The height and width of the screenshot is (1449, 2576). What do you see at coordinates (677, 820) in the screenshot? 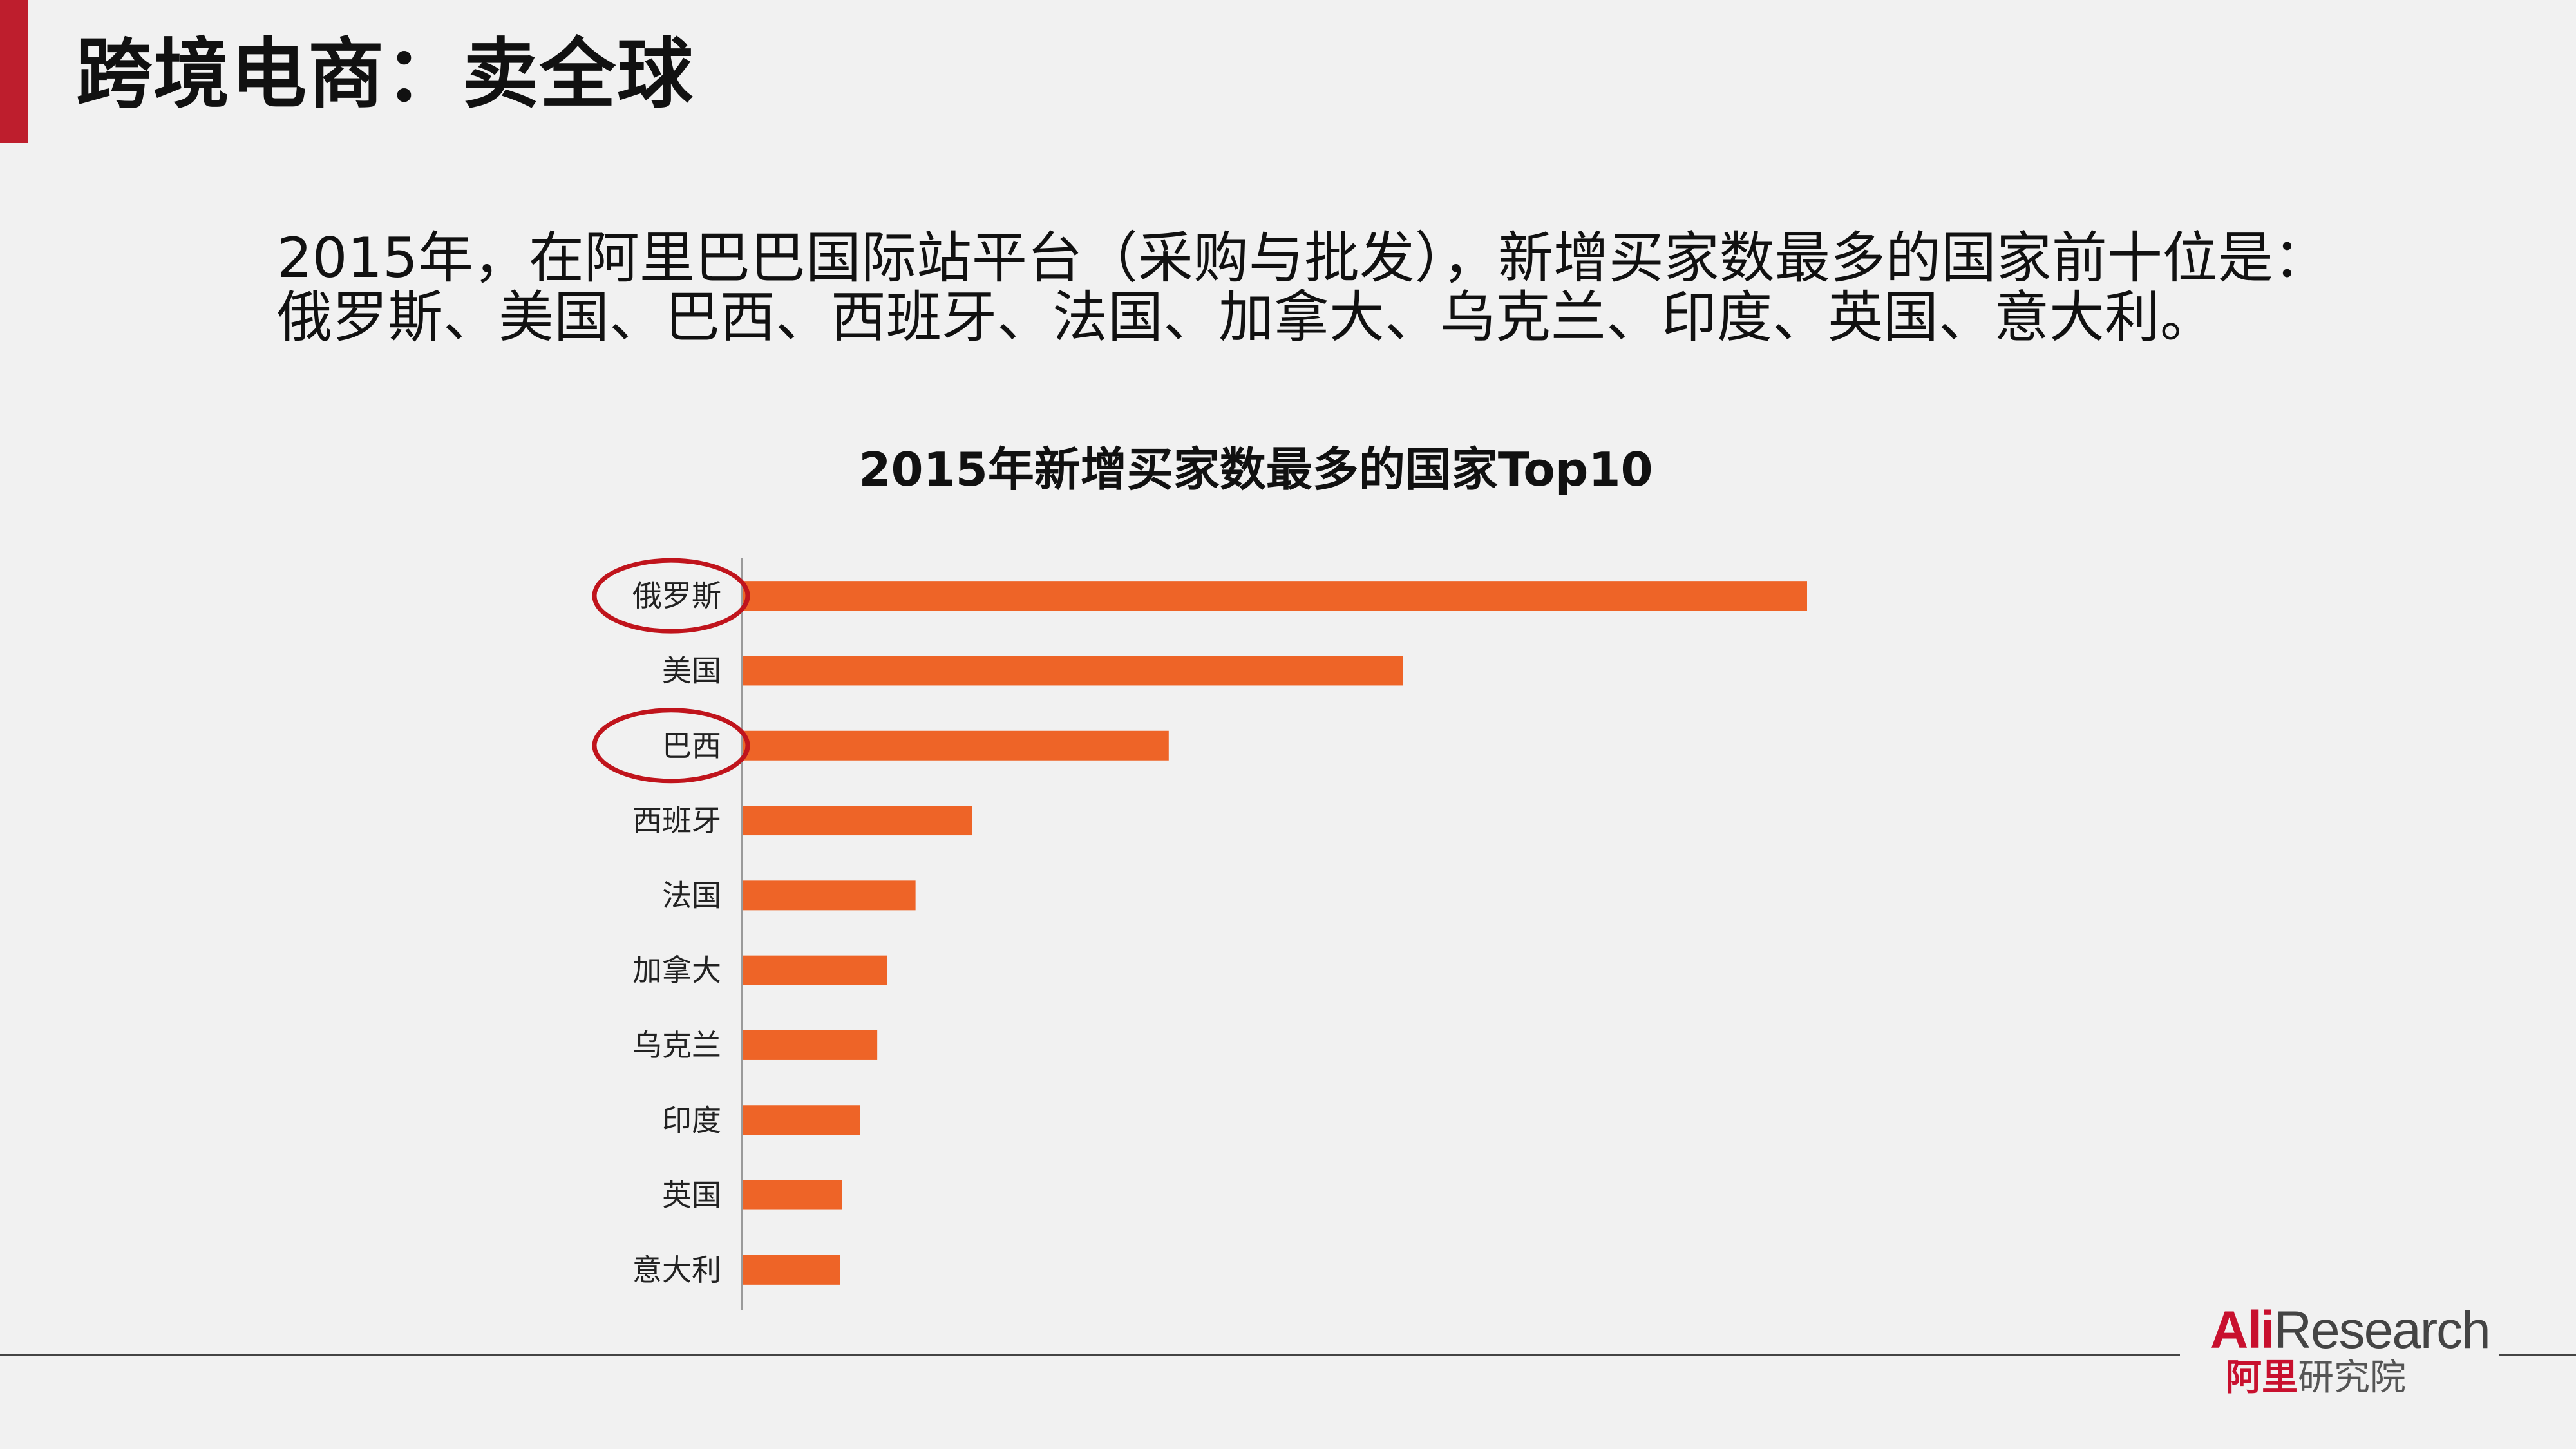
I see `category-label-3: 西班牙` at bounding box center [677, 820].